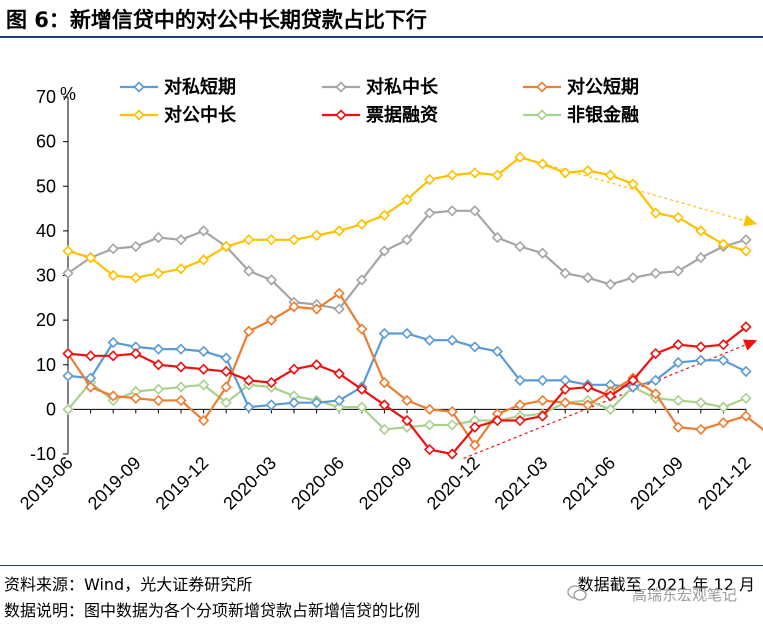 The image size is (763, 626). Describe the element at coordinates (380, 115) in the screenshot. I see `legend-item: 票据融资` at that location.